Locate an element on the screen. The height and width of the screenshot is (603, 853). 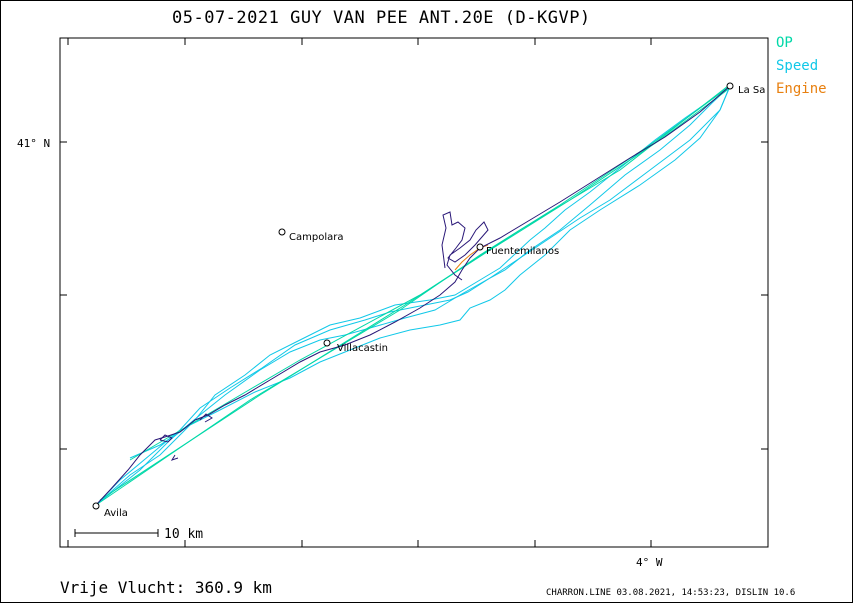
marker-campolara is located at coordinates (282, 232).